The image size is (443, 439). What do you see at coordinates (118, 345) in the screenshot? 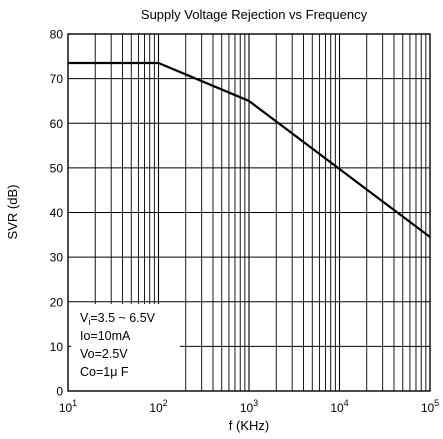
I see `test-conditions: Vi=3.5 ~ 6.5V Io=10mA Vo=2.5V Co=1μ F` at bounding box center [118, 345].